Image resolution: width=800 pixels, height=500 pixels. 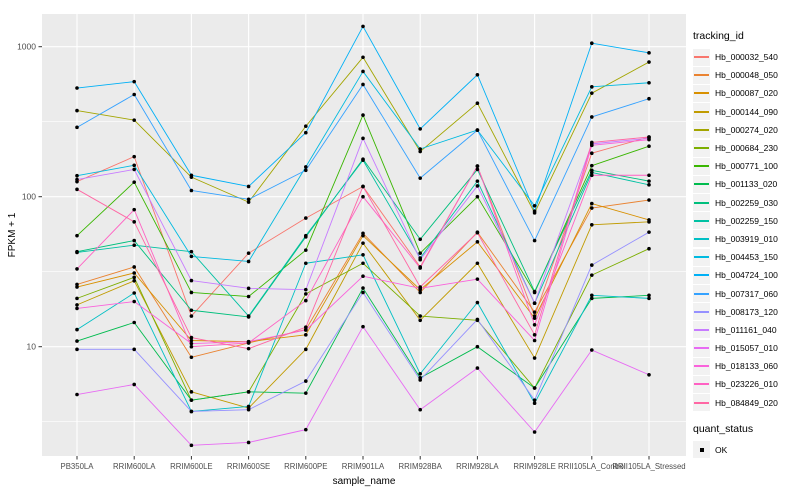 I want to click on legend-label: Hb_011161_040, so click(x=746, y=329).